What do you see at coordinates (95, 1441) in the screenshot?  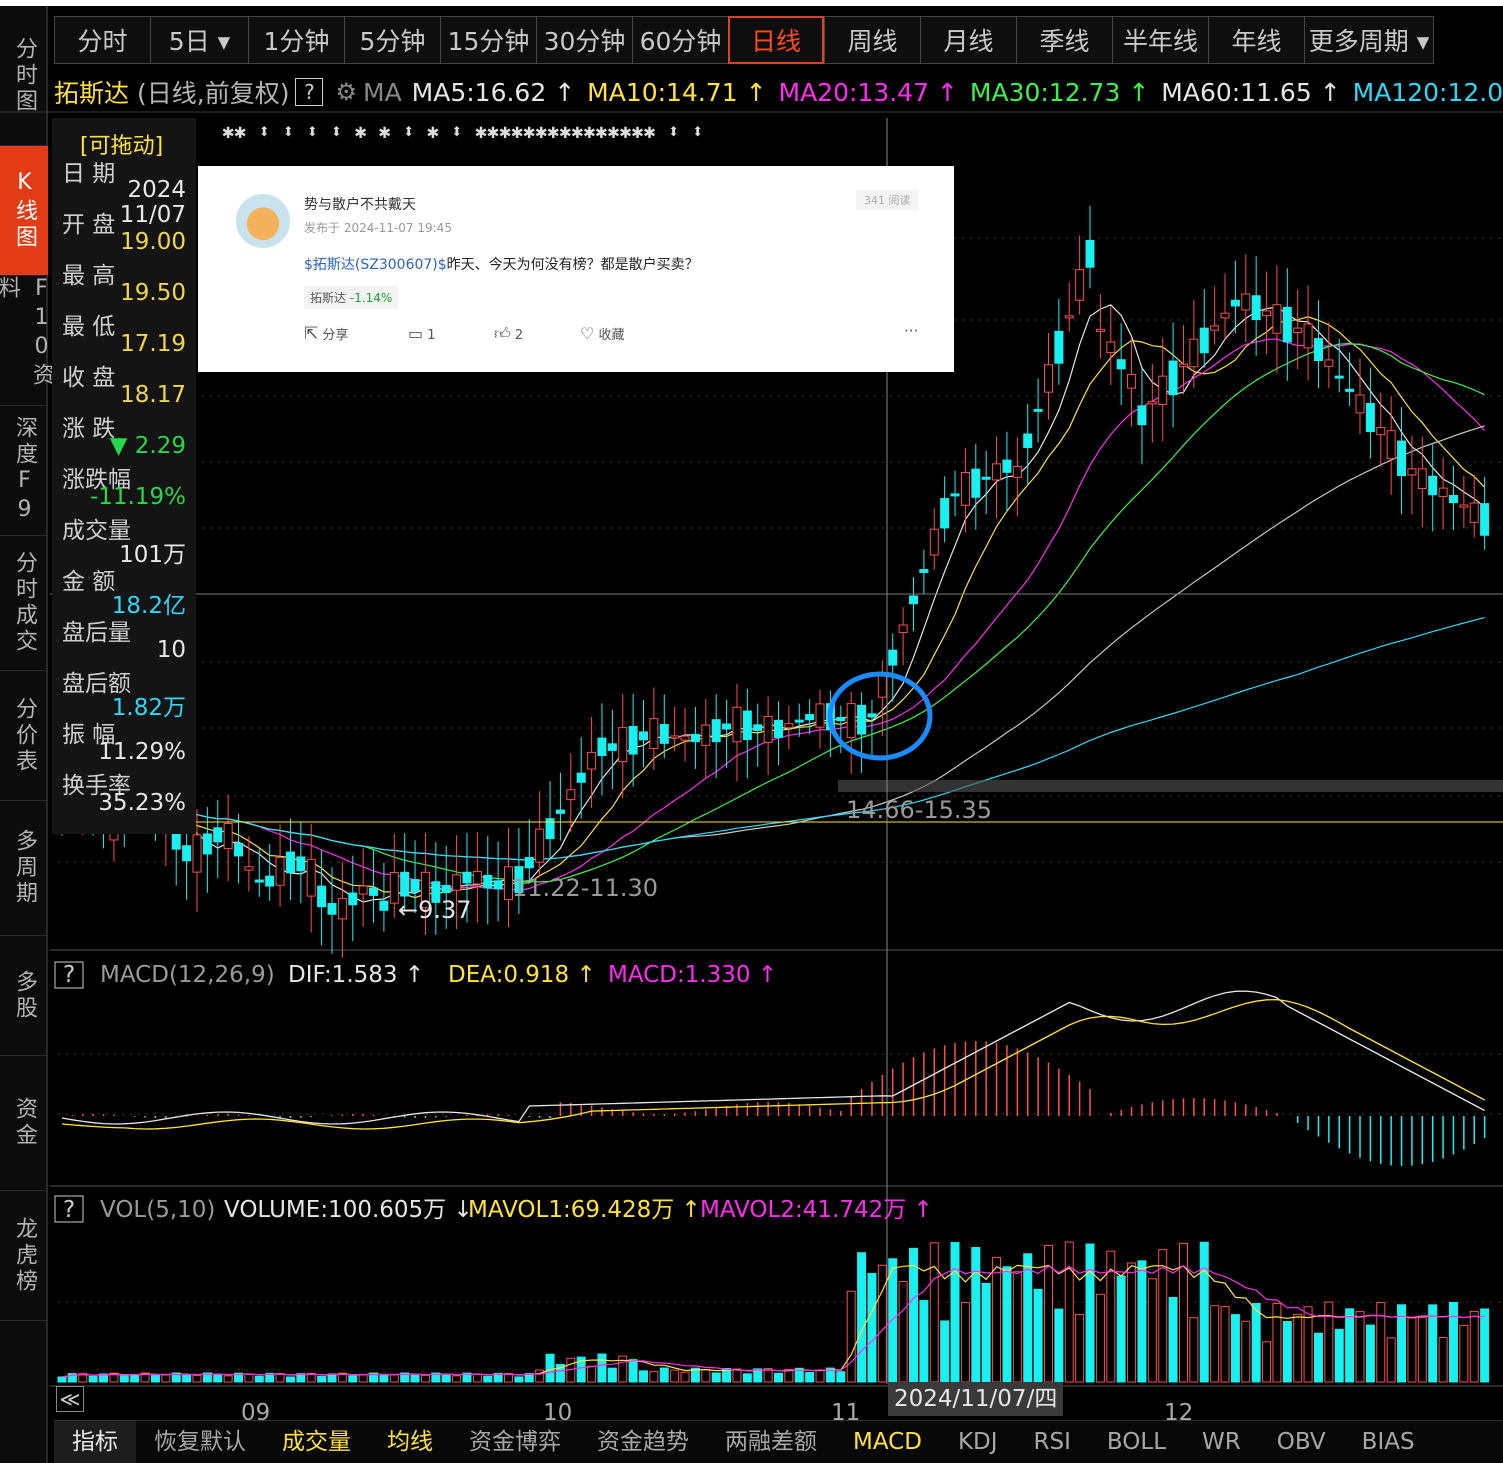 I see `indicator-tab-0: 指标` at bounding box center [95, 1441].